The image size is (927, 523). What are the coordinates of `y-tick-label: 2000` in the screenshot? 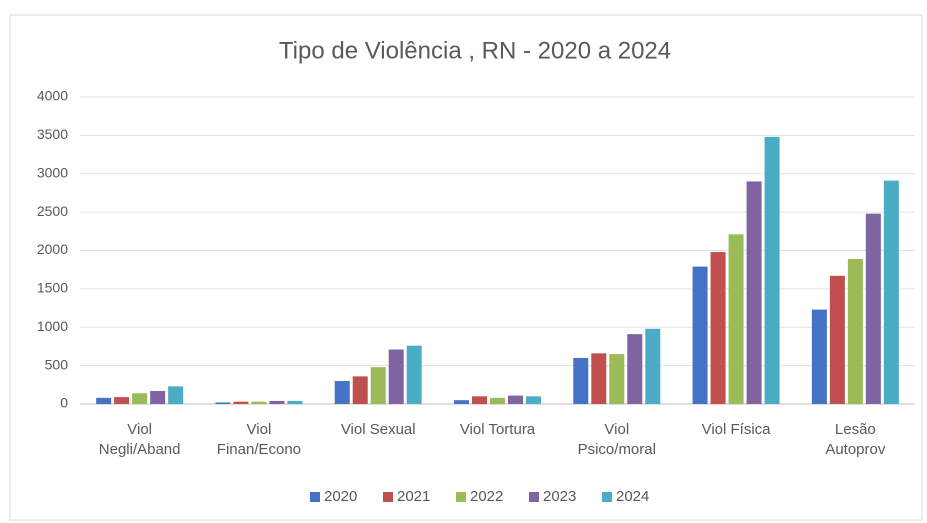 It's located at (52, 249).